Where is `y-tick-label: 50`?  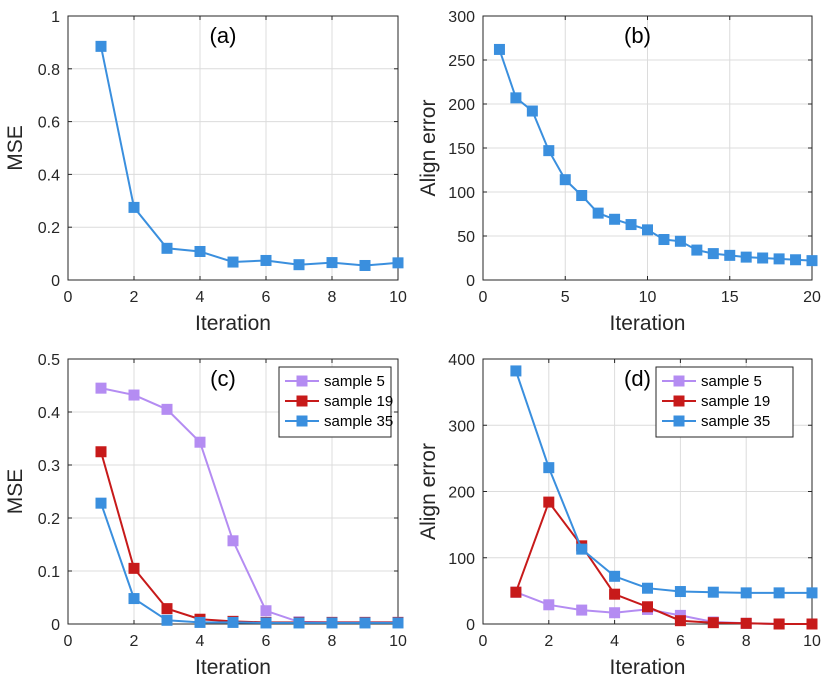
y-tick-label: 50 is located at coordinates (466, 237).